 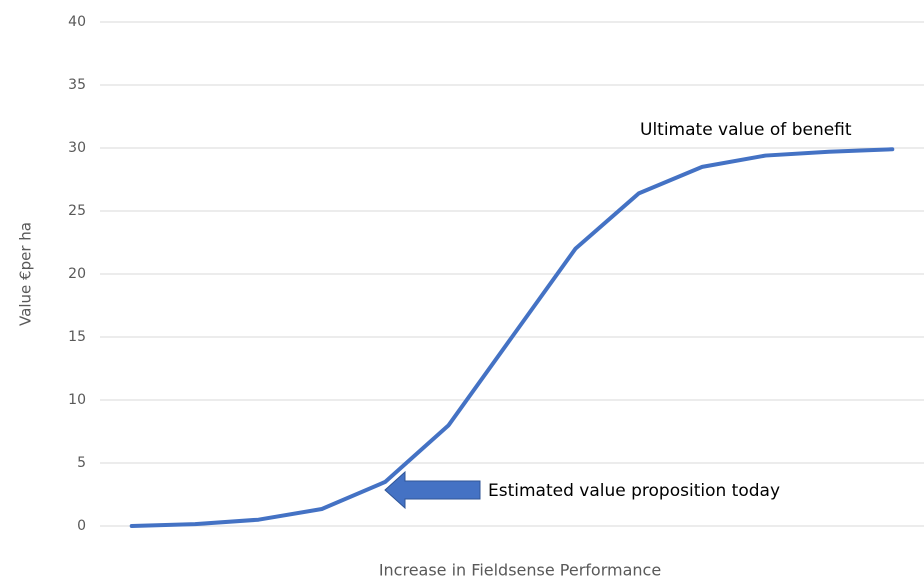 I want to click on y-tick-label: 20, so click(x=77, y=274).